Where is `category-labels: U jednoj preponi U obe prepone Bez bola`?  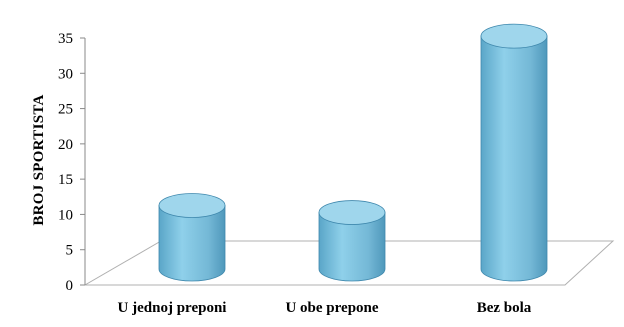
category-labels: U jednoj preponi U obe prepone Bez bola is located at coordinates (325, 308).